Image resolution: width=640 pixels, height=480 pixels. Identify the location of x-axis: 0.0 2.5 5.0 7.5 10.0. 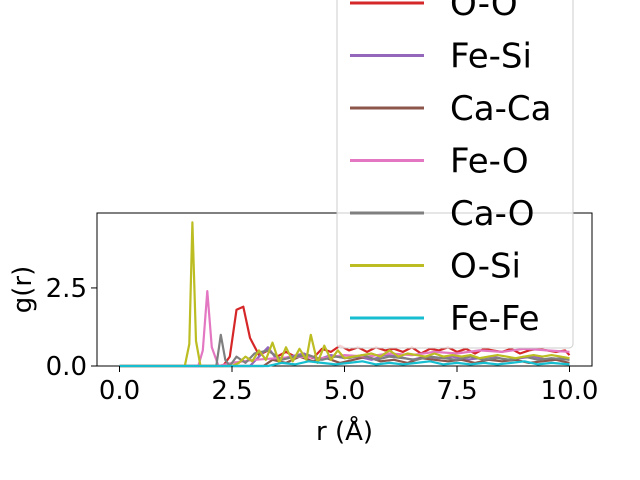
(349, 386).